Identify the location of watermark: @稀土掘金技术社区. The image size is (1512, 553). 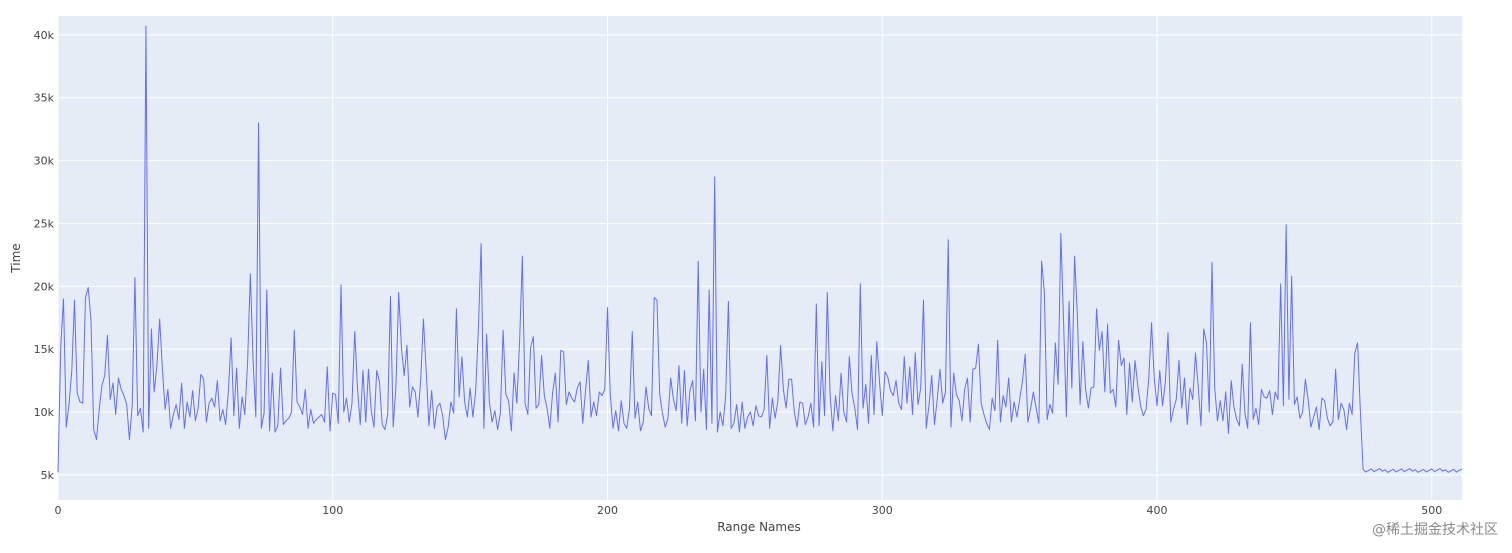
(1435, 530).